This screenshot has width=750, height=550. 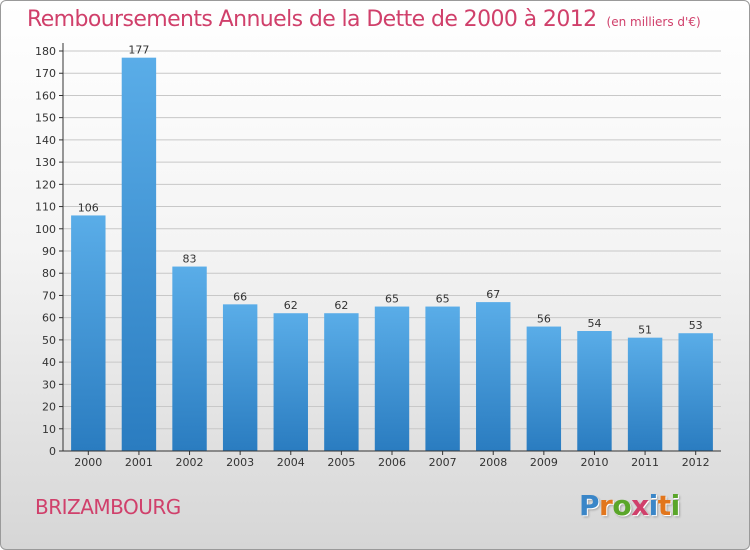 What do you see at coordinates (88, 333) in the screenshot?
I see `bar-2000` at bounding box center [88, 333].